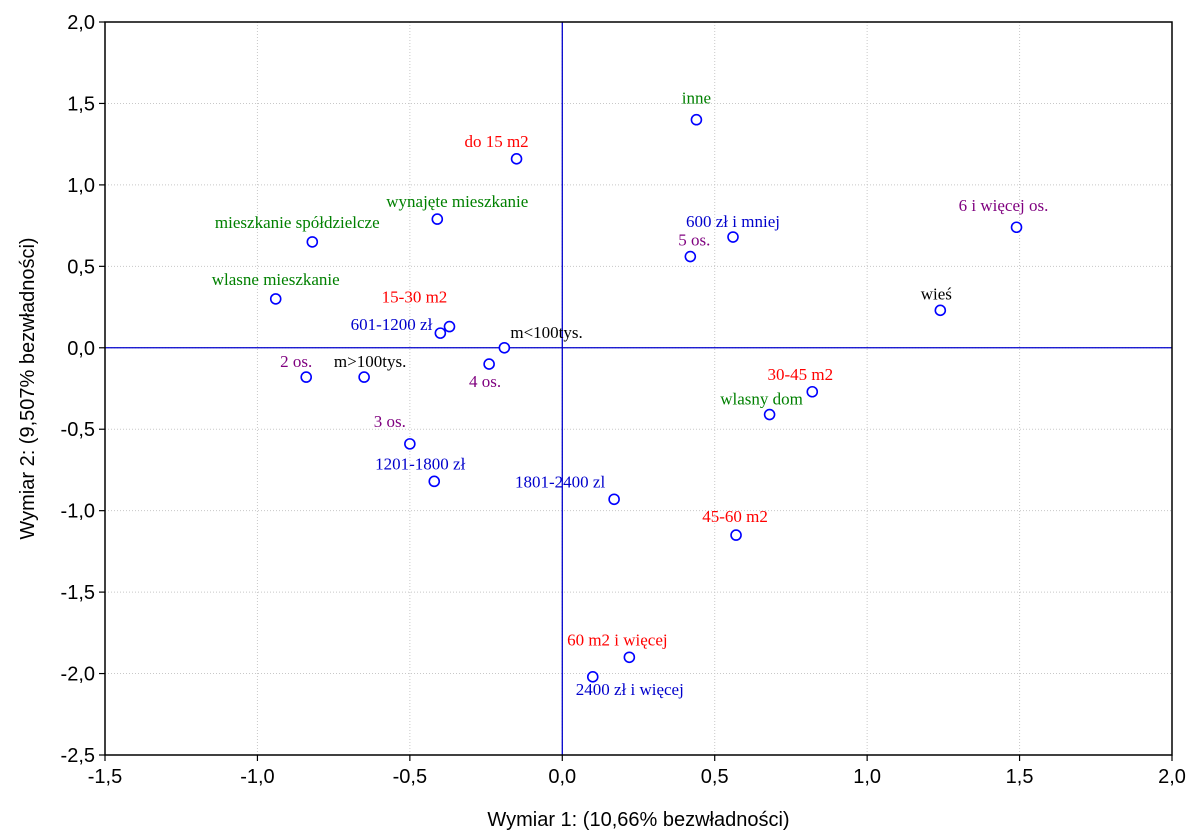 This screenshot has height=838, width=1198. Describe the element at coordinates (800, 374) in the screenshot. I see `data-point-label: 30-45 m2` at that location.